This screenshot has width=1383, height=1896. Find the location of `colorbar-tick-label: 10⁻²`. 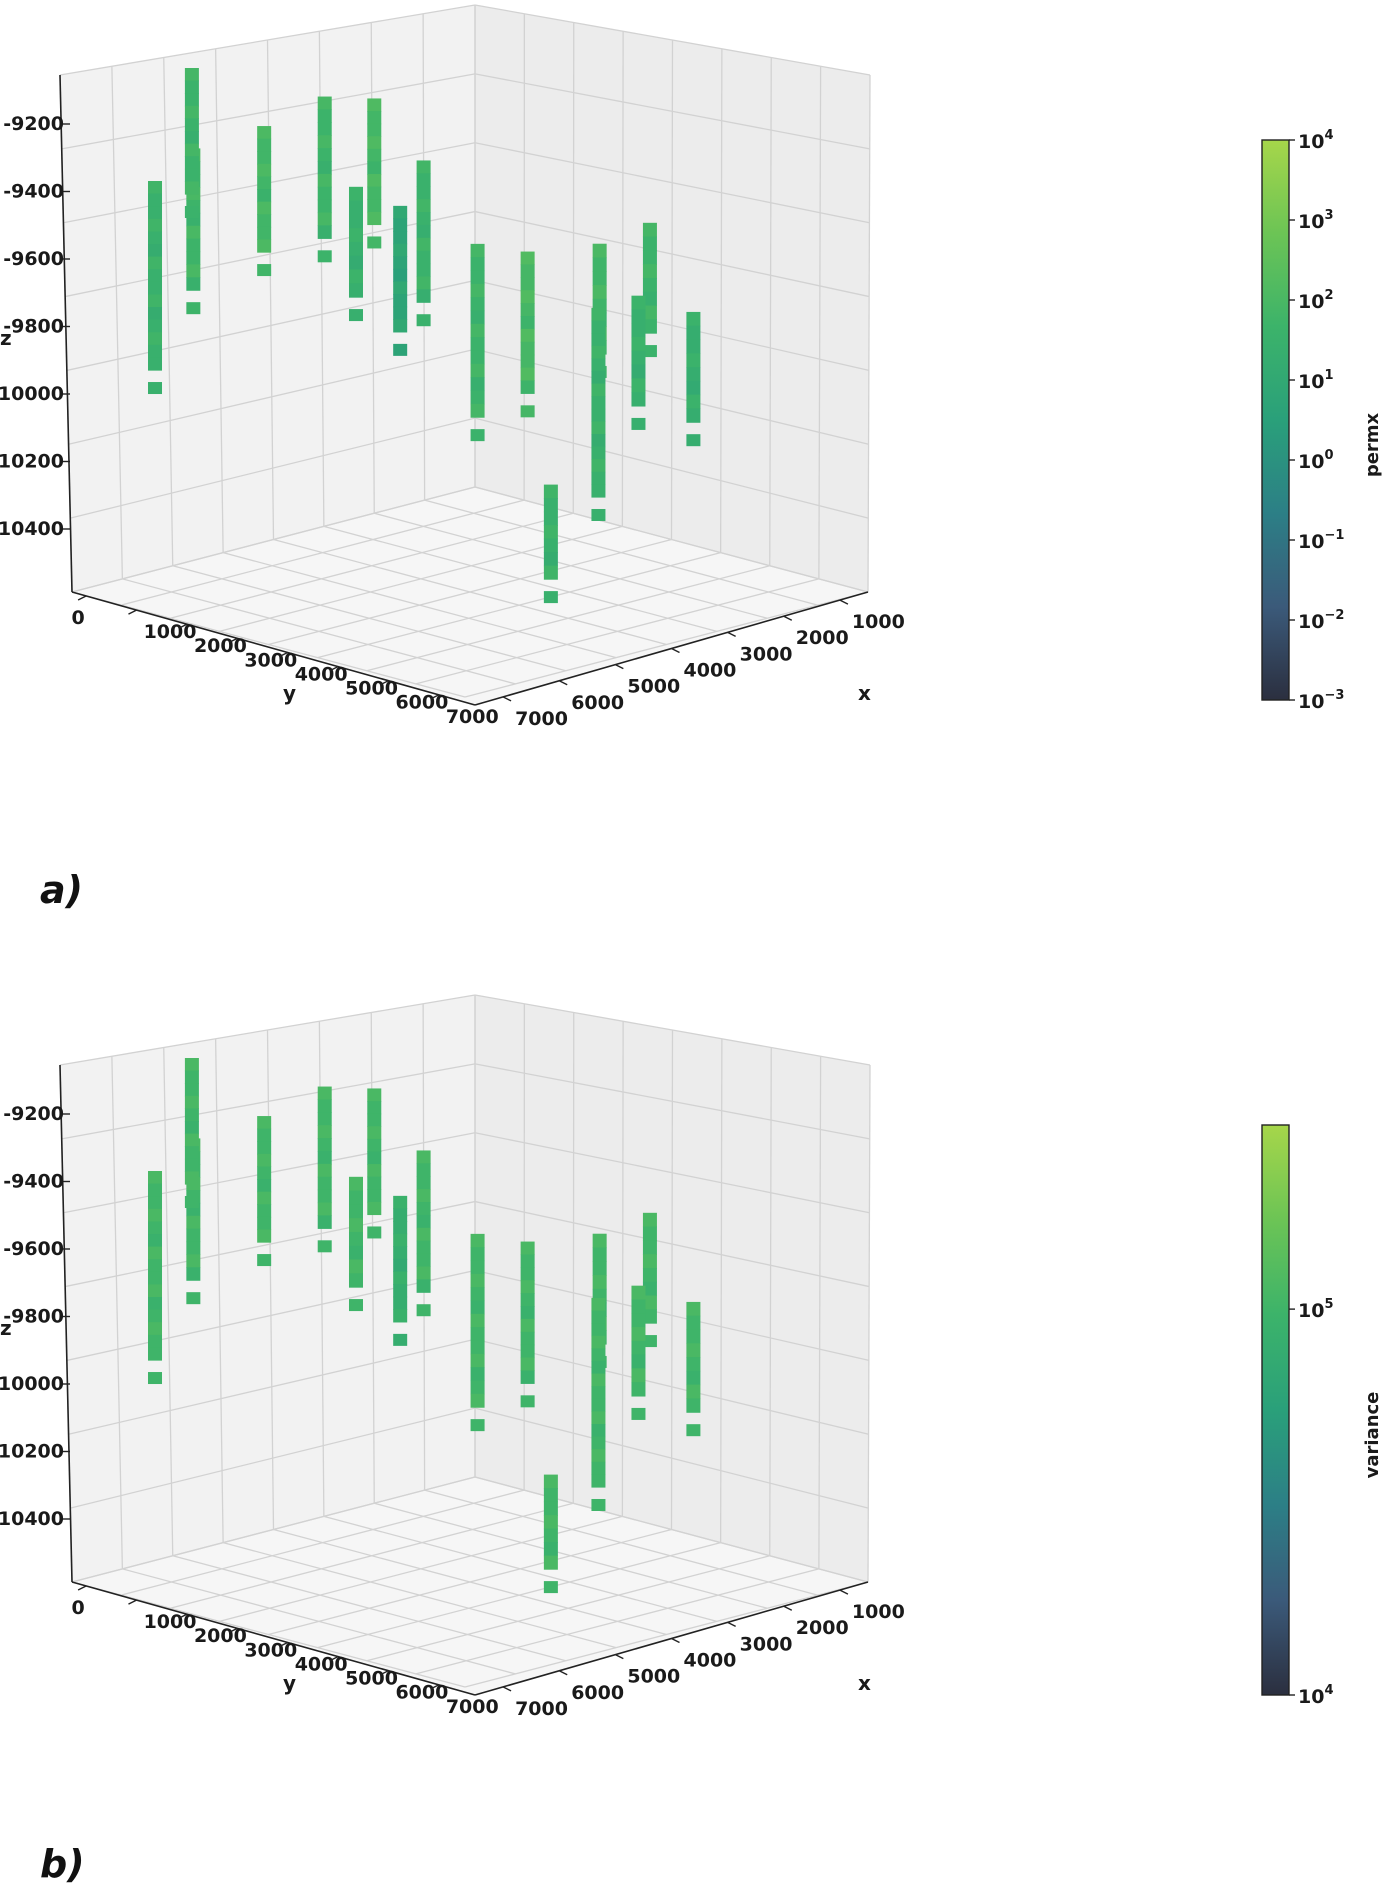

colorbar-tick-label: 10⁻² is located at coordinates (1321, 620).